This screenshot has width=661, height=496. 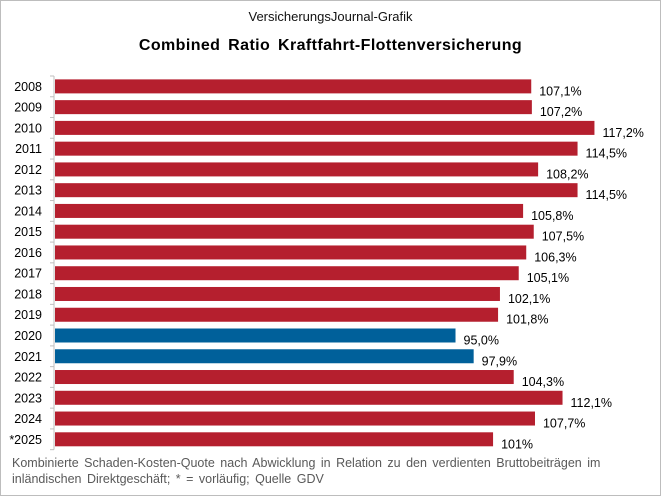 What do you see at coordinates (561, 112) in the screenshot?
I see `data-label: 107,2%` at bounding box center [561, 112].